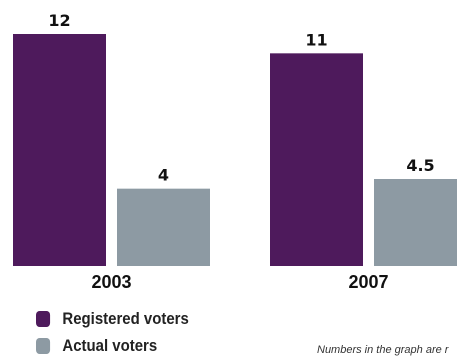 The width and height of the screenshot is (457, 361). What do you see at coordinates (163, 227) in the screenshot?
I see `bar-actual-voters-2003` at bounding box center [163, 227].